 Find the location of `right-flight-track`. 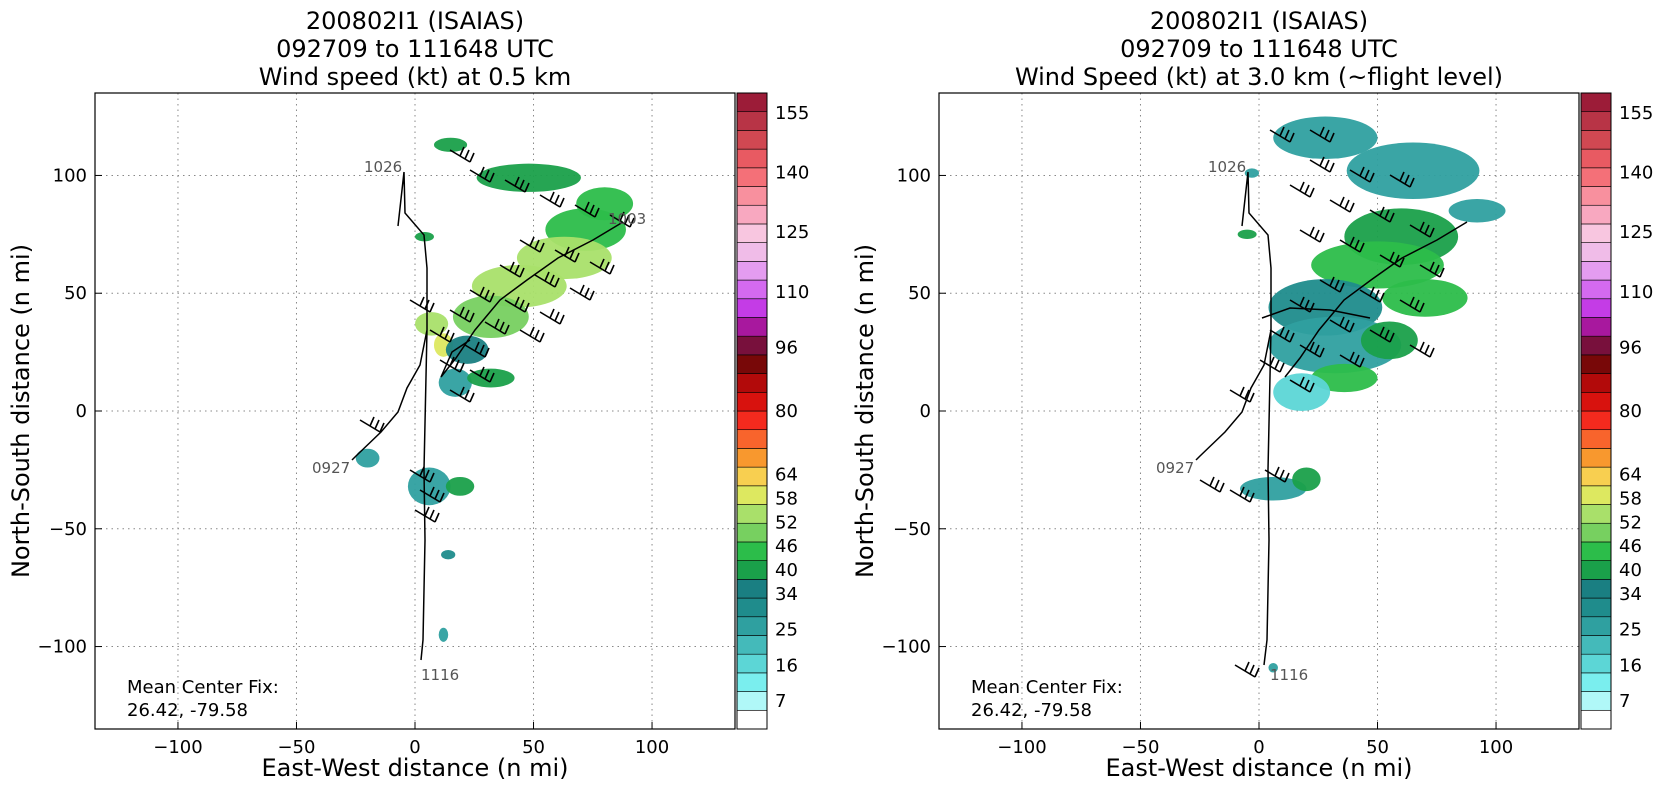

right-flight-track is located at coordinates (1331, 418).